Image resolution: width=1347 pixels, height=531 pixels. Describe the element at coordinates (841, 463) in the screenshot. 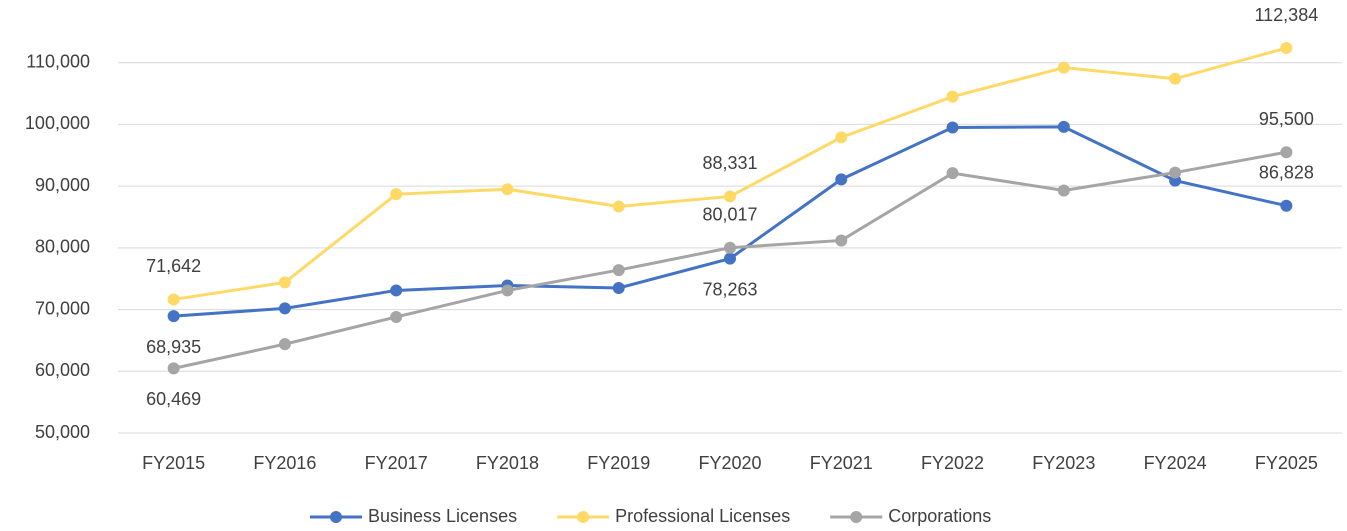

I see `x-tick-label: FY2021` at that location.